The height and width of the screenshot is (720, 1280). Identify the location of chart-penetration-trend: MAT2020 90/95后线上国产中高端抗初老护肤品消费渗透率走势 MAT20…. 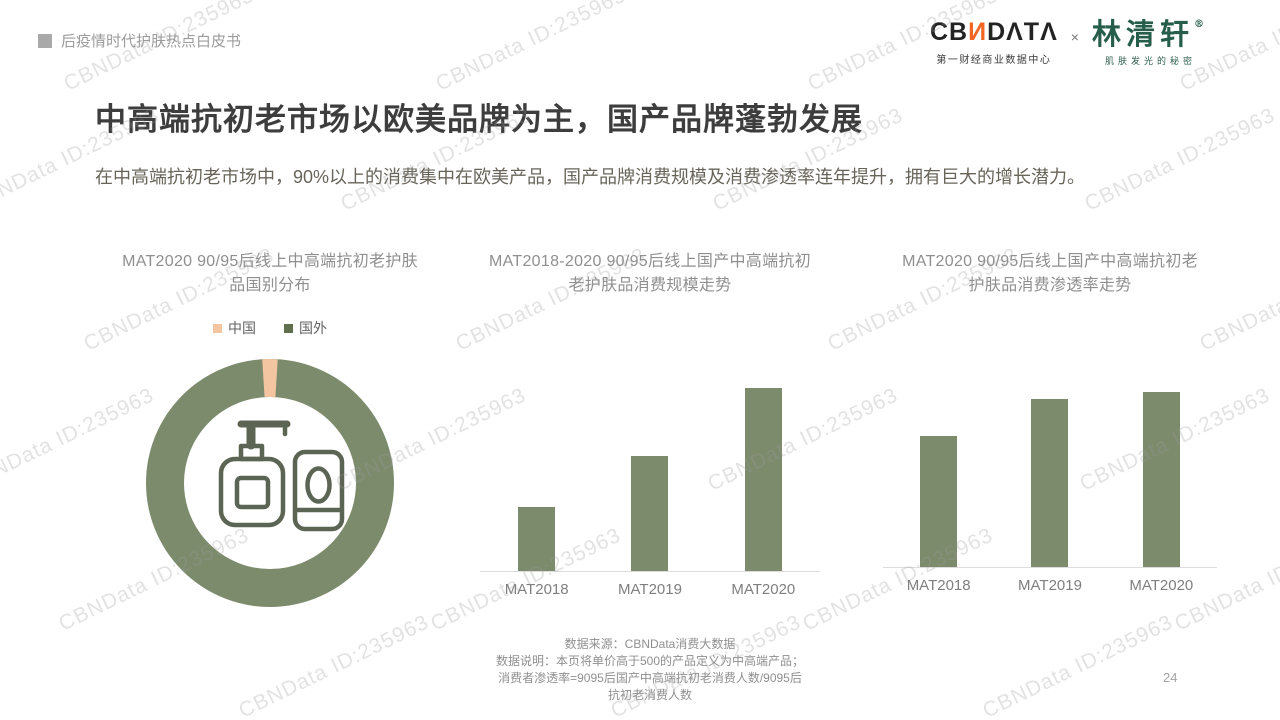
(1050, 422).